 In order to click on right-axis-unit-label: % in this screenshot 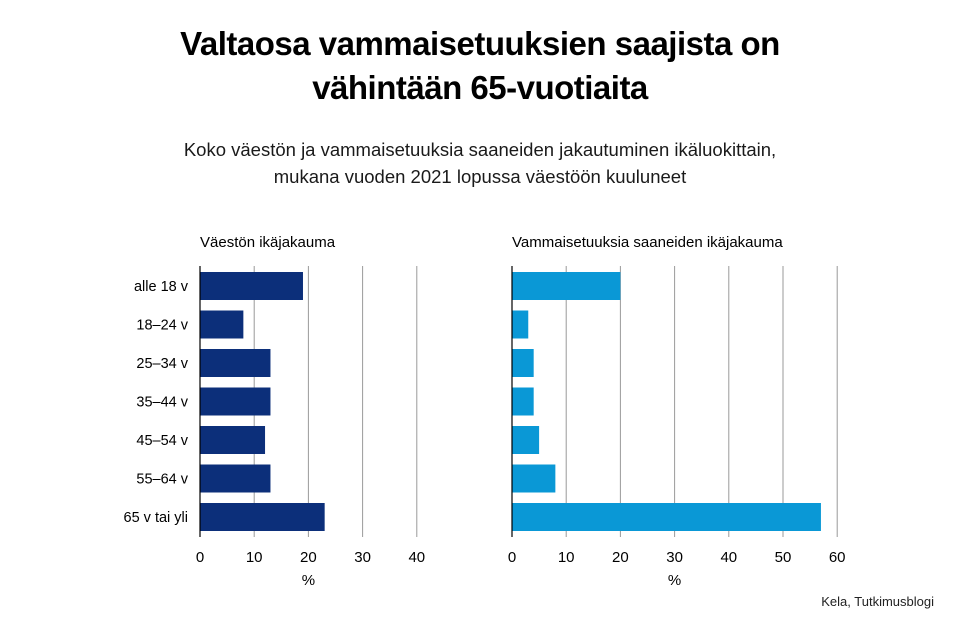, I will do `click(674, 580)`.